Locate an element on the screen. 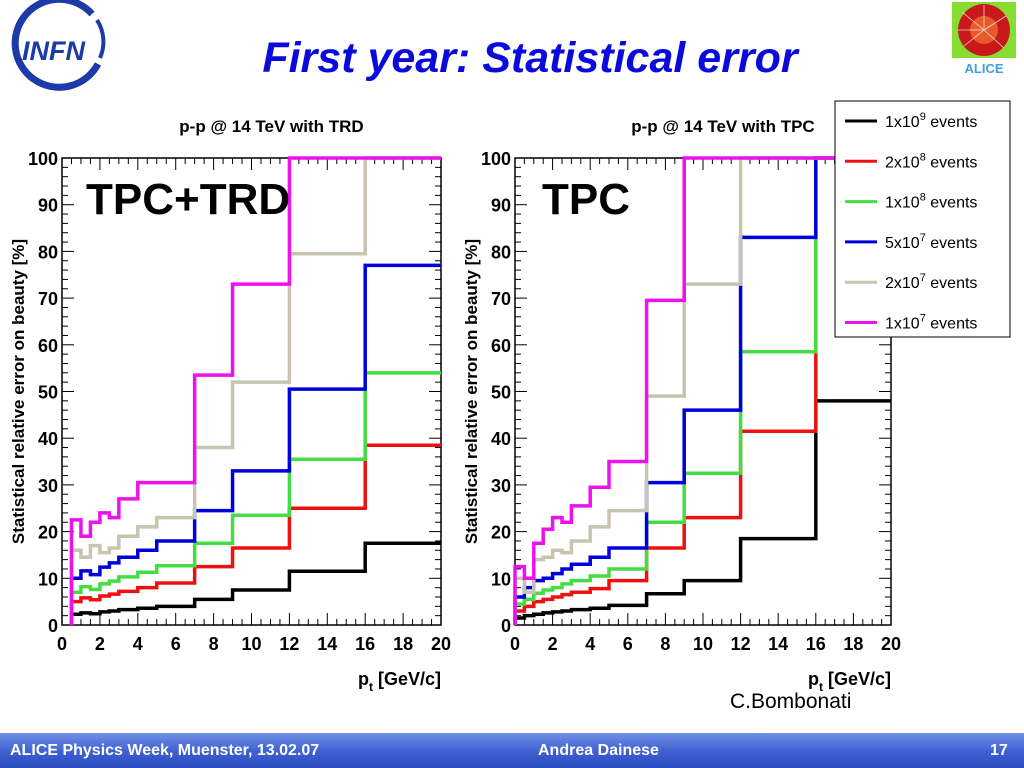 This screenshot has width=1024, height=768. c1-y-tick-label: 70 is located at coordinates (501, 299).